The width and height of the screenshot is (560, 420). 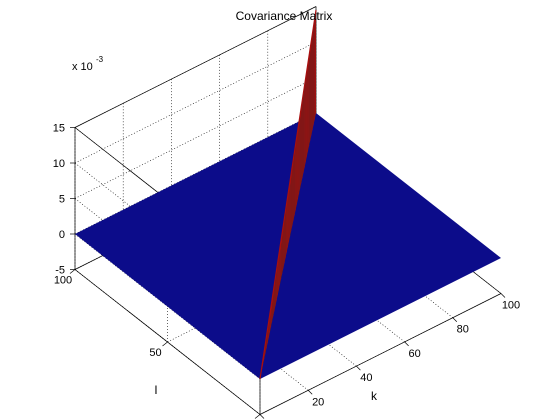 What do you see at coordinates (366, 378) in the screenshot?
I see `x-tick-label: 40` at bounding box center [366, 378].